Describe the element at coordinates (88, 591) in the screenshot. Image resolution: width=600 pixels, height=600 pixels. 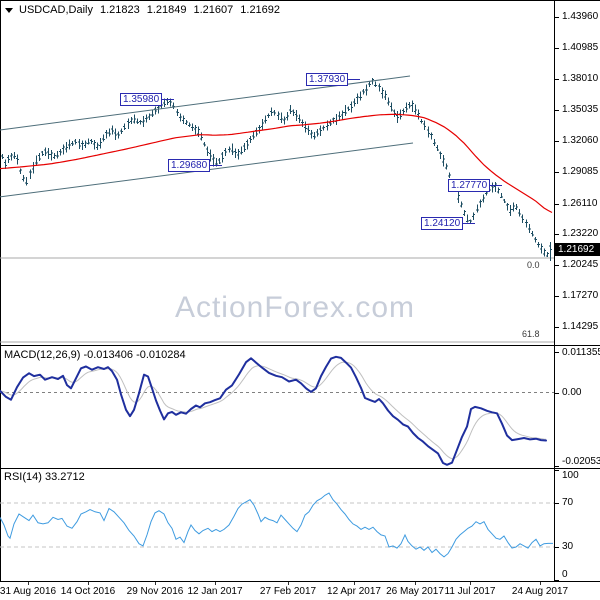
I see `date-label: 14 Oct 2016` at that location.